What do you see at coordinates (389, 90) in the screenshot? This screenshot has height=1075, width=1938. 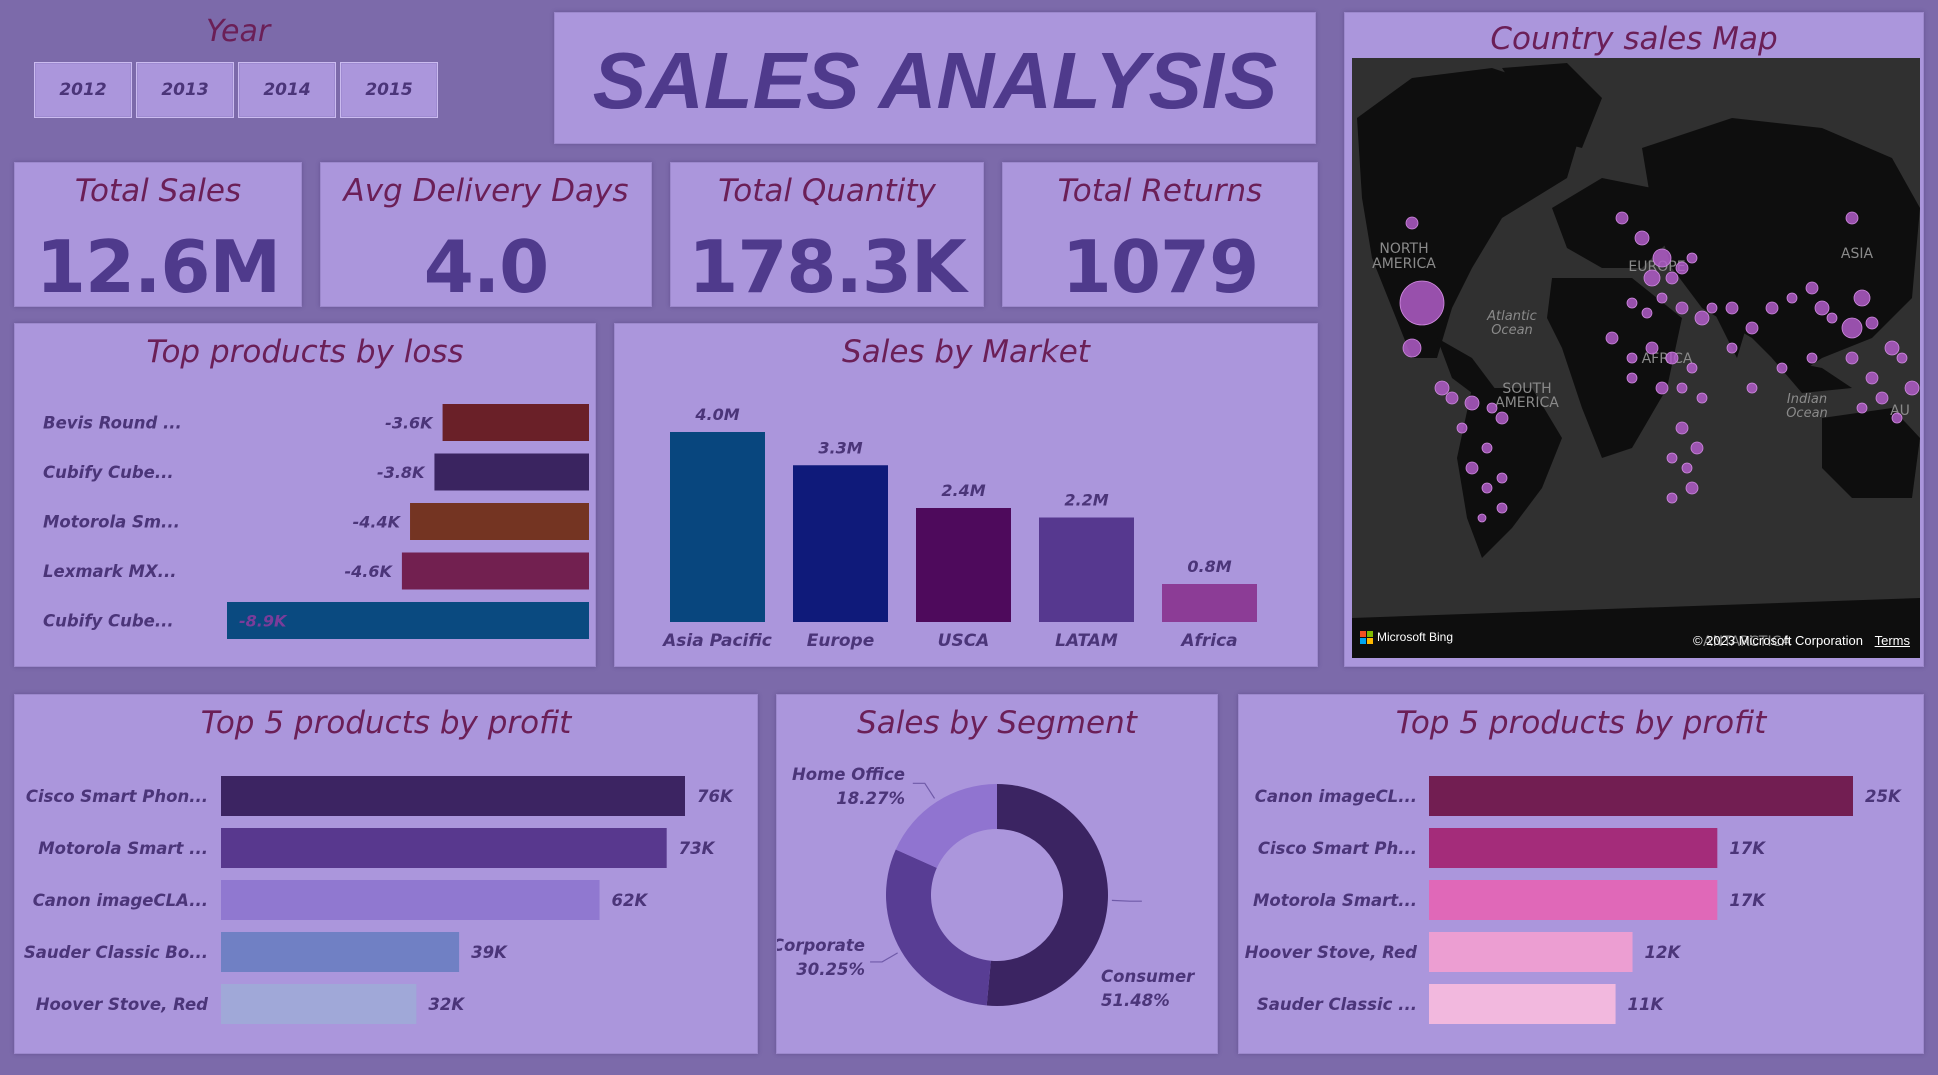 I see `year-option-2015: 2015` at bounding box center [389, 90].